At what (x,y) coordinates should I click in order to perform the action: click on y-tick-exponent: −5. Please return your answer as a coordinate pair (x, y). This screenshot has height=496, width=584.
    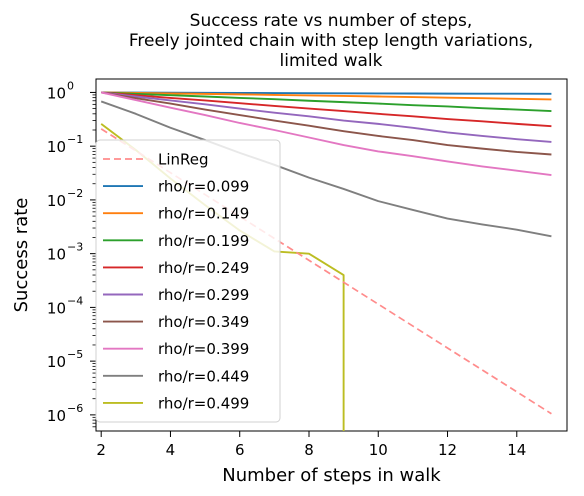
    Looking at the image, I should click on (75, 354).